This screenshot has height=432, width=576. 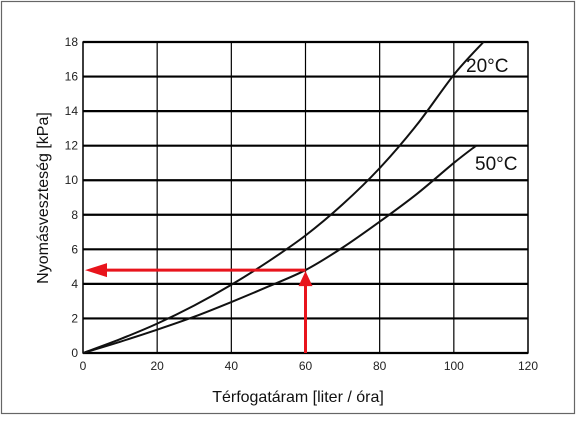 What do you see at coordinates (43, 198) in the screenshot?
I see `y-axis-title: Nyomásveszteség [kPa]` at bounding box center [43, 198].